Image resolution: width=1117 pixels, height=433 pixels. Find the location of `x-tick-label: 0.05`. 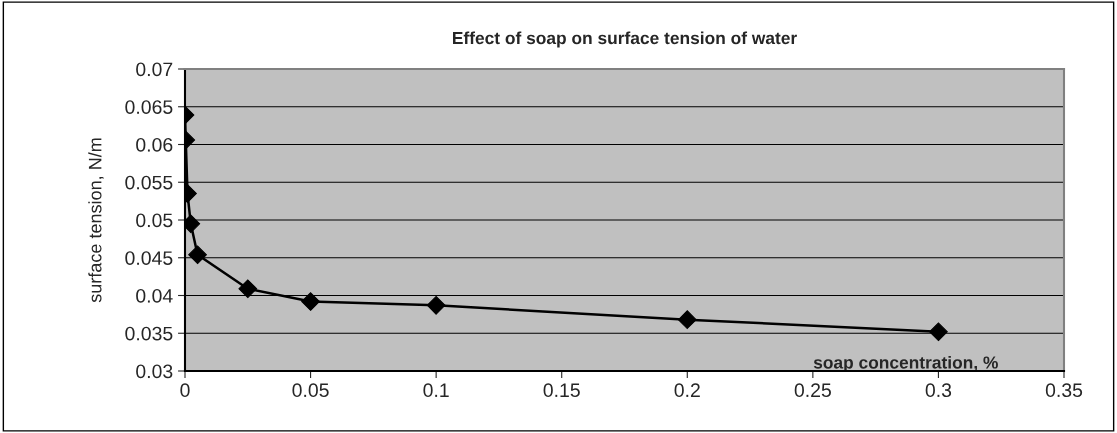

x-tick-label: 0.05 is located at coordinates (310, 390).